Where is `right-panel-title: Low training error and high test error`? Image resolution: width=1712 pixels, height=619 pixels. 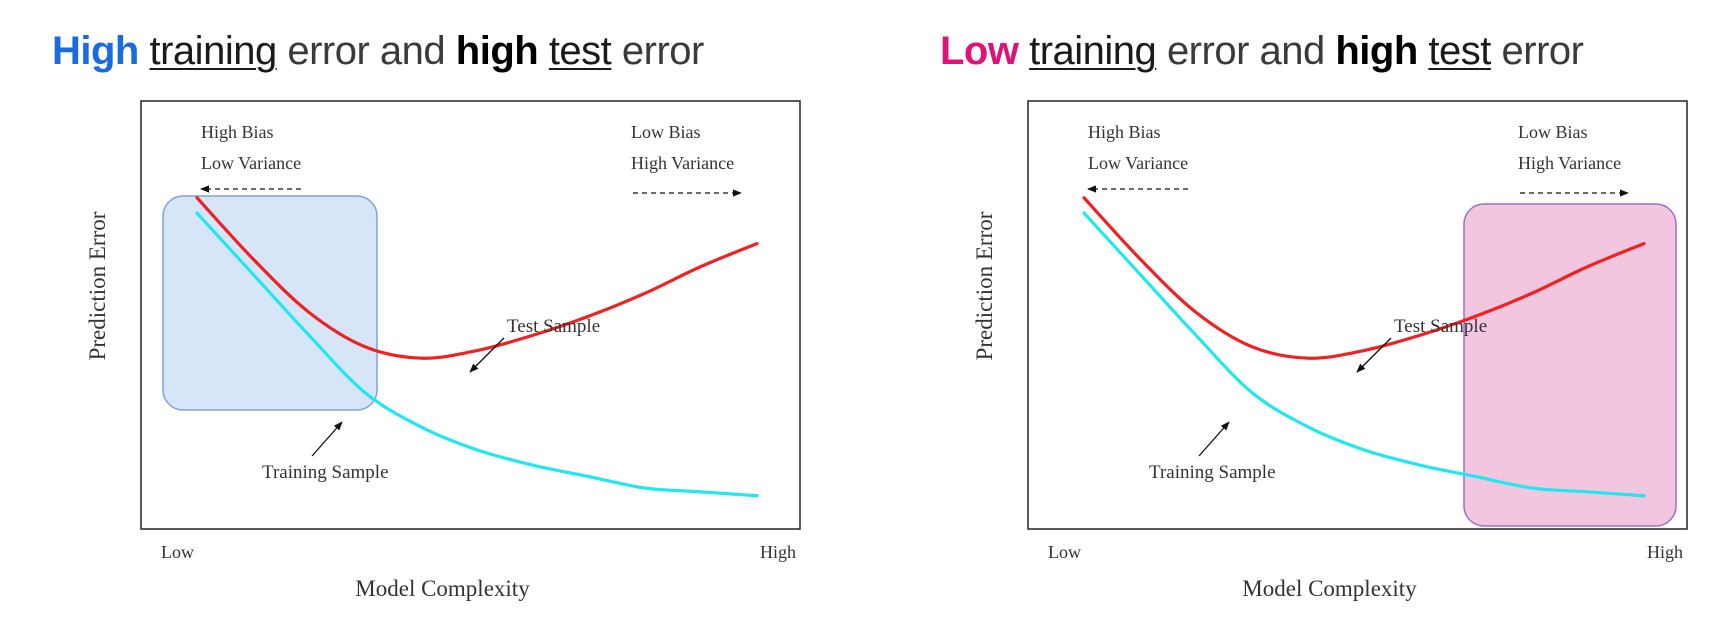
right-panel-title: Low training error and high test error is located at coordinates (1262, 51).